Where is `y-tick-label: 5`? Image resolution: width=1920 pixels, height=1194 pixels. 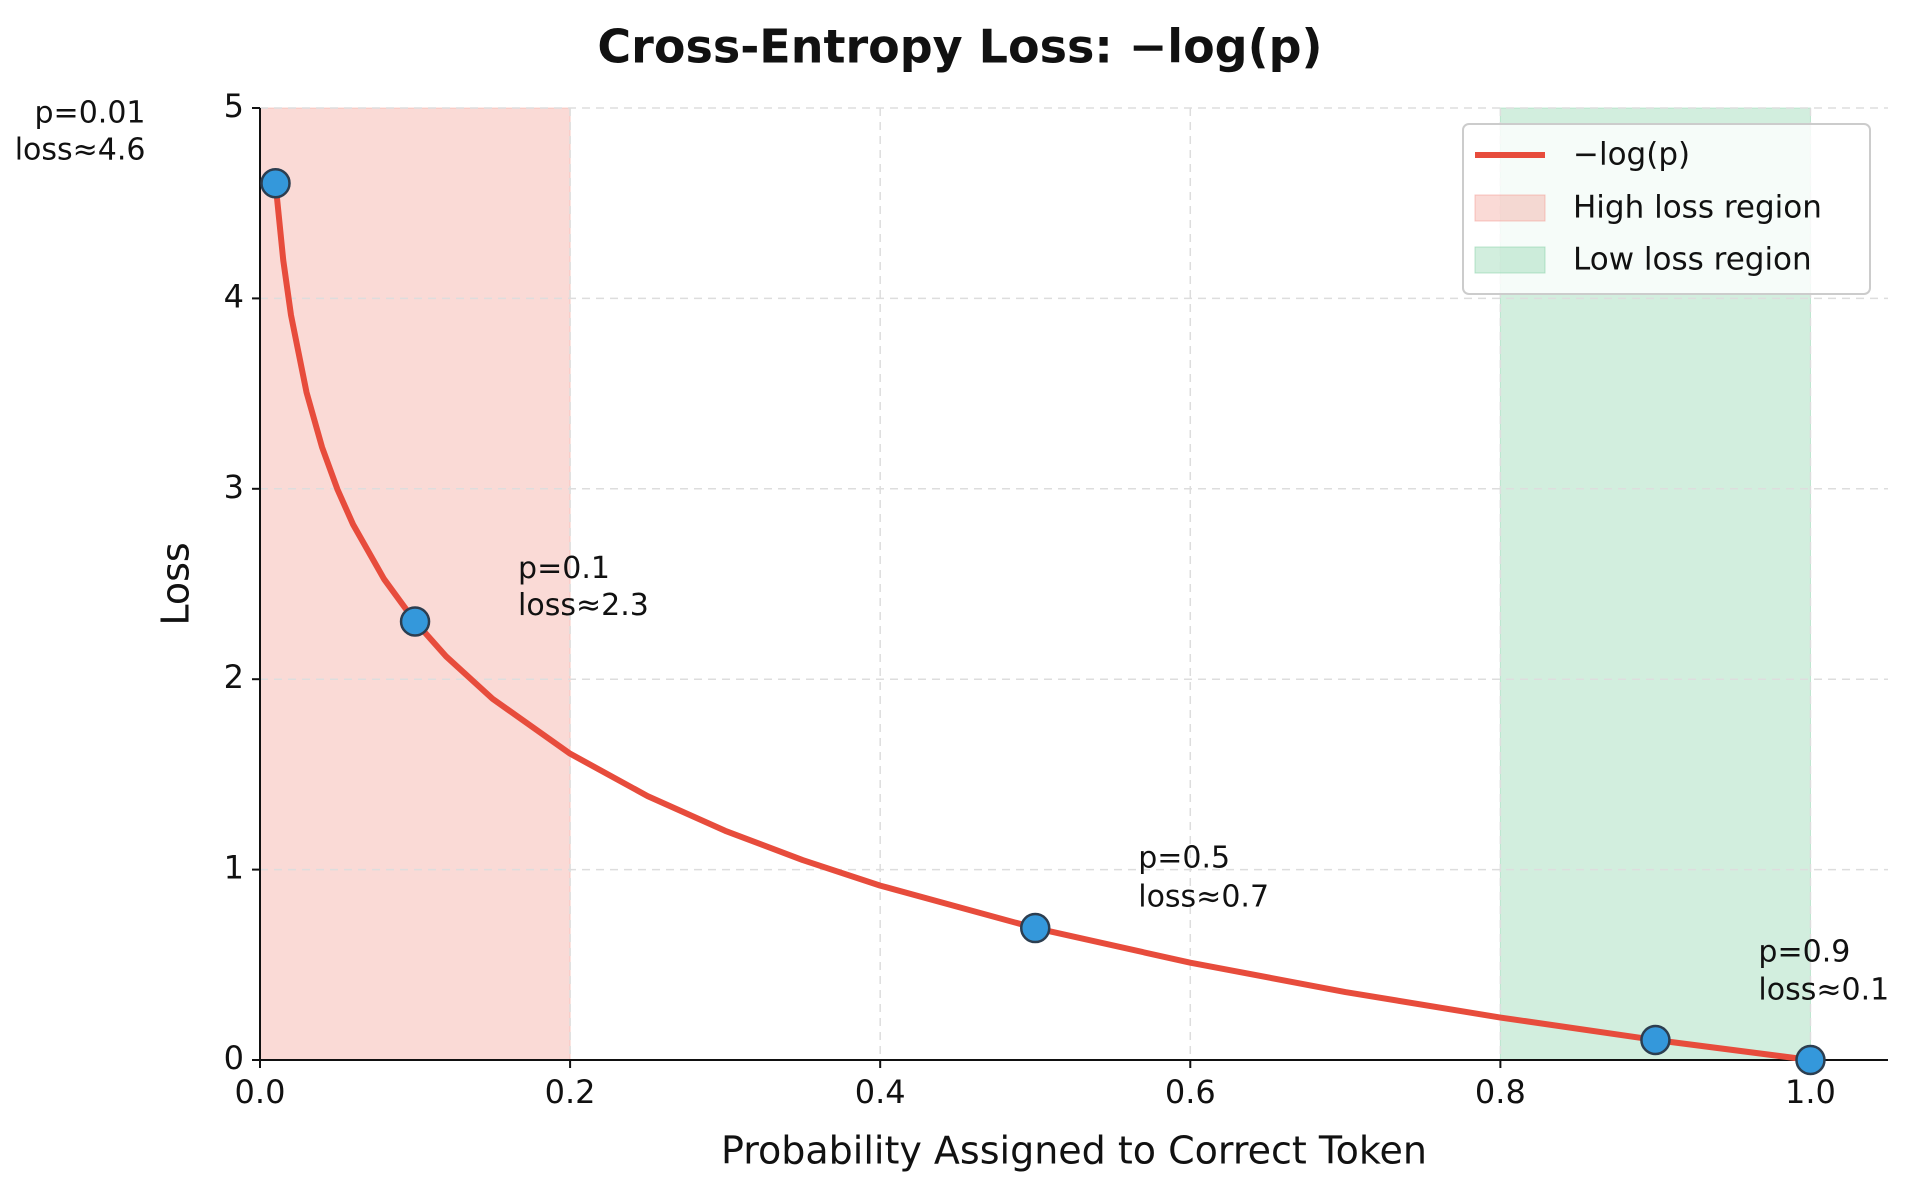 y-tick-label: 5 is located at coordinates (234, 106).